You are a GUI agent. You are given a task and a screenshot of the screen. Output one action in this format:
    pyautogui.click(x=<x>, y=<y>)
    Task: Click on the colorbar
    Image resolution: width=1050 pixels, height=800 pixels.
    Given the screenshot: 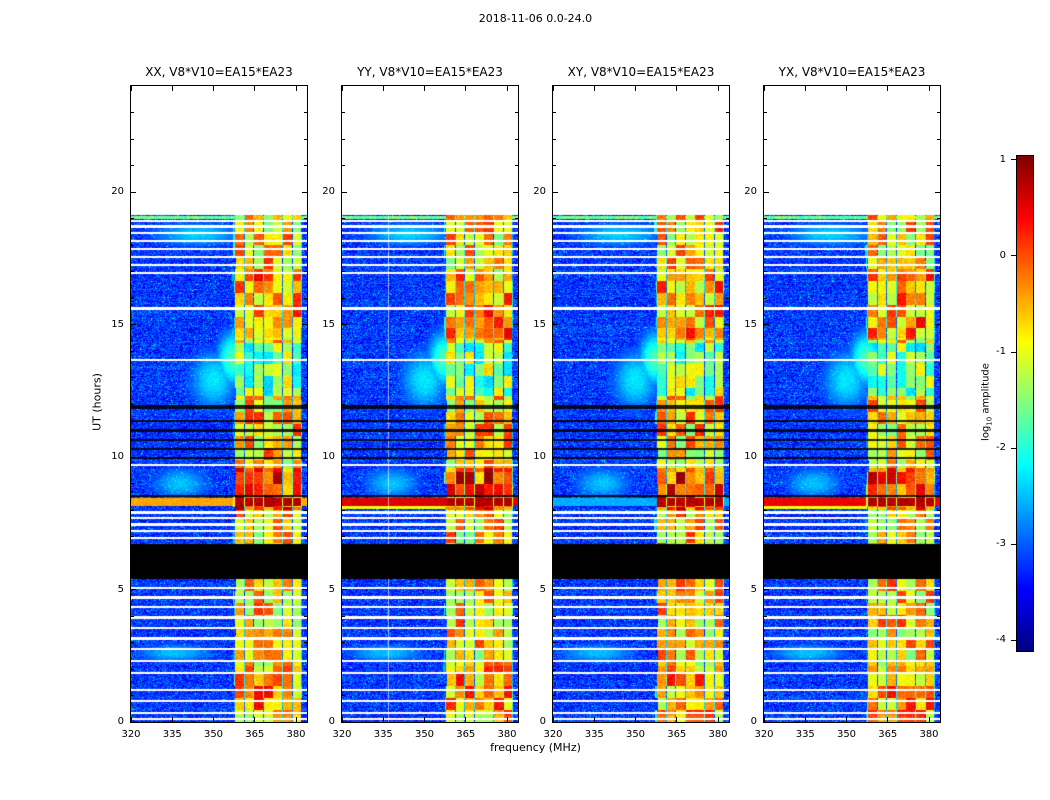 What is the action you would take?
    pyautogui.click(x=1025, y=403)
    